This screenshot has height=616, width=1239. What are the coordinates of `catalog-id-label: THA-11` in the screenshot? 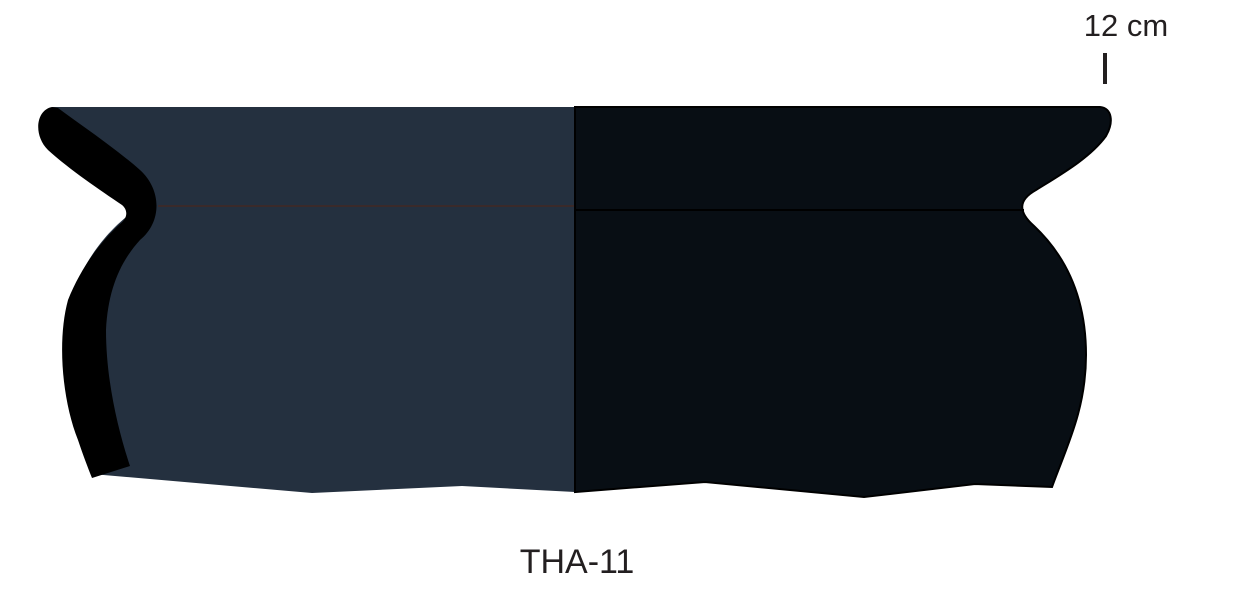 It's located at (577, 562).